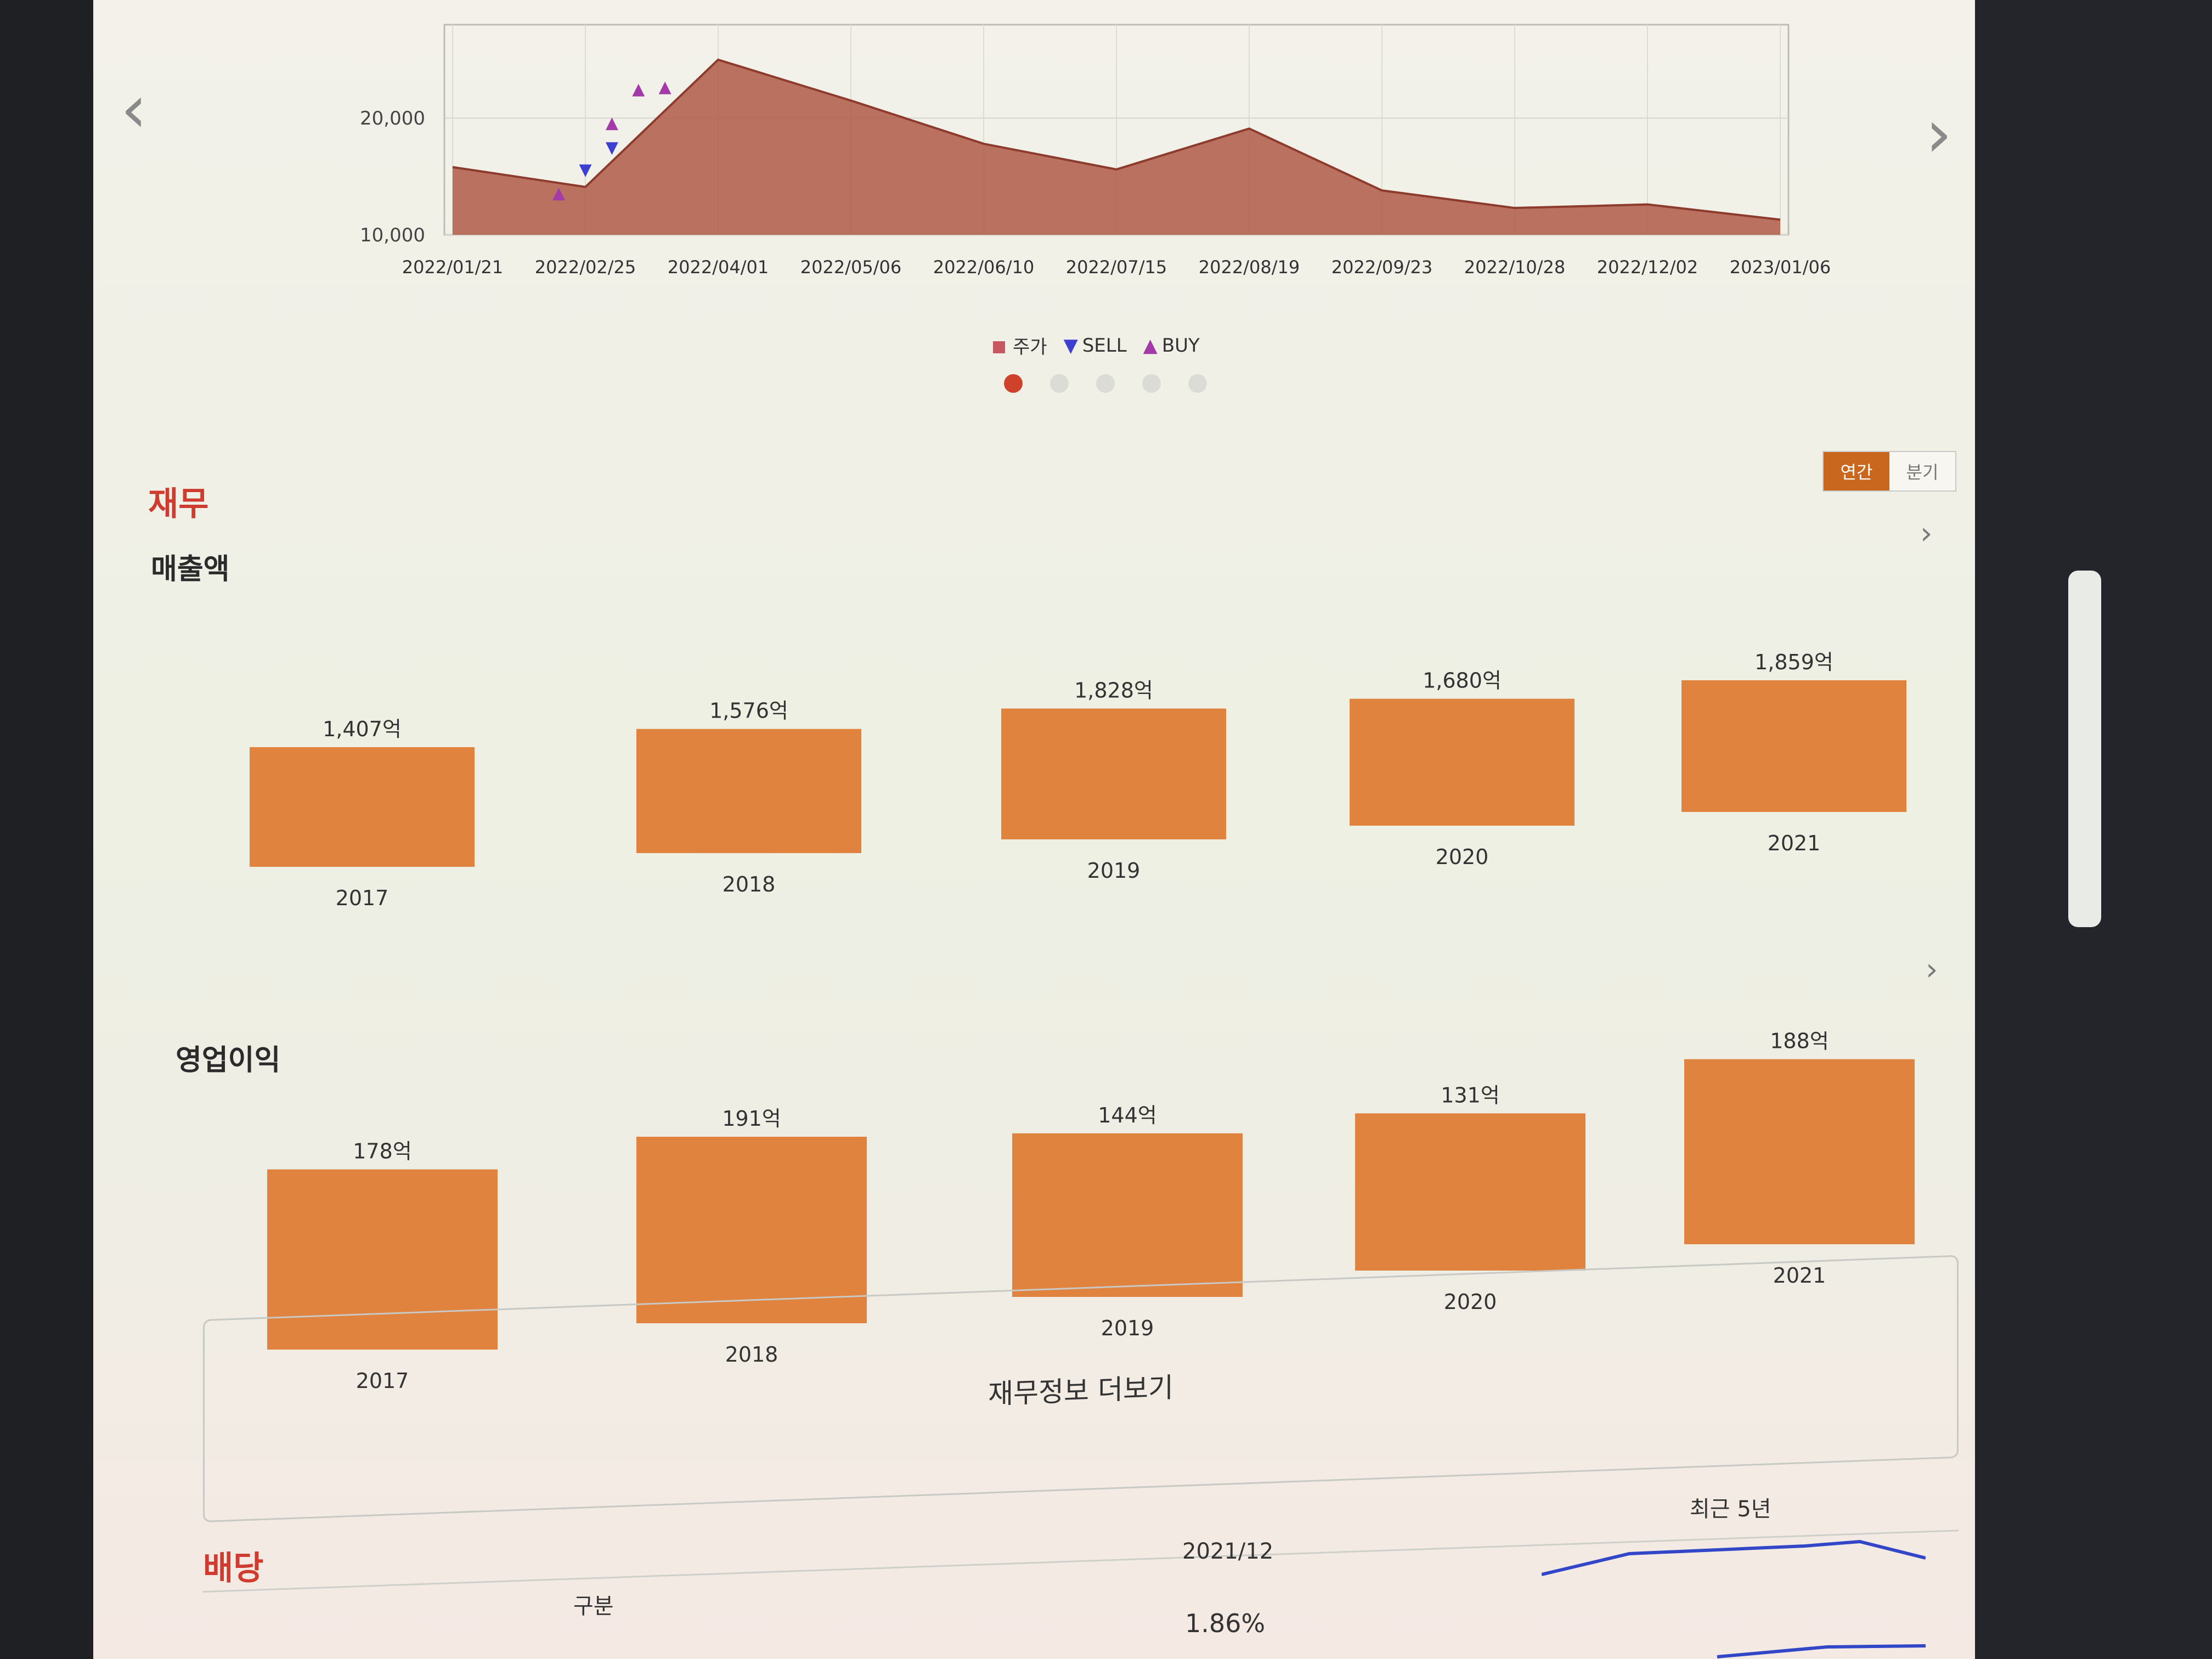 The image size is (2212, 1659). Describe the element at coordinates (382, 1381) in the screenshot. I see `operating-profit-bar-year-label: 2017` at that location.